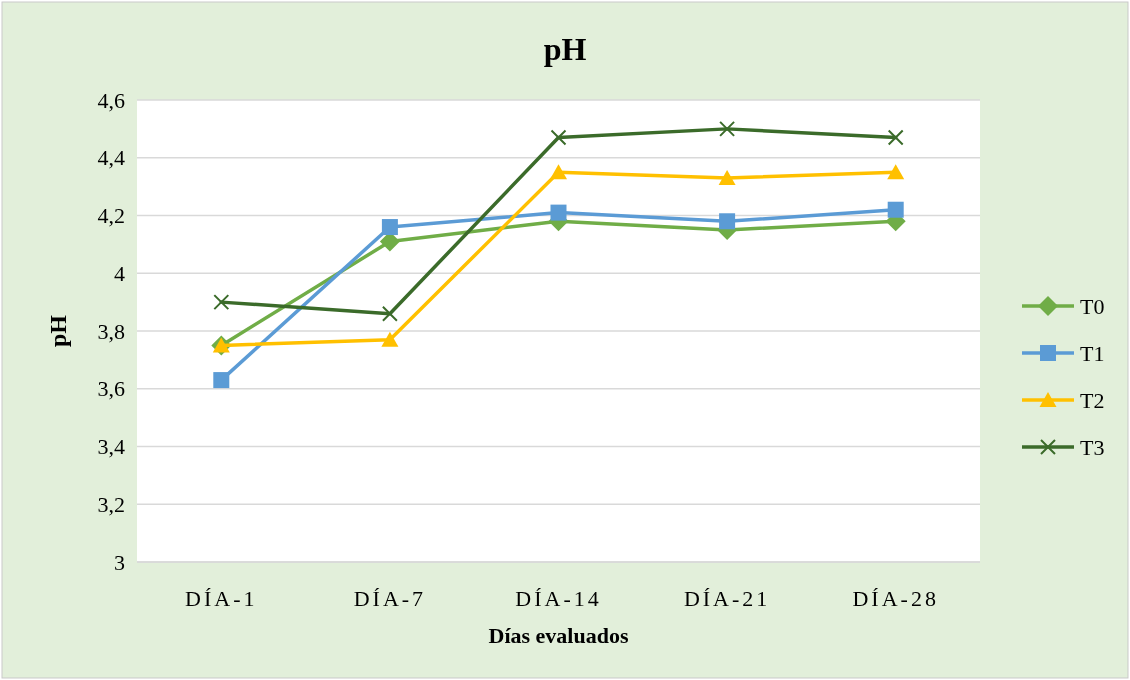  Describe the element at coordinates (390, 598) in the screenshot. I see `x-tick-label: DÍA-7` at that location.